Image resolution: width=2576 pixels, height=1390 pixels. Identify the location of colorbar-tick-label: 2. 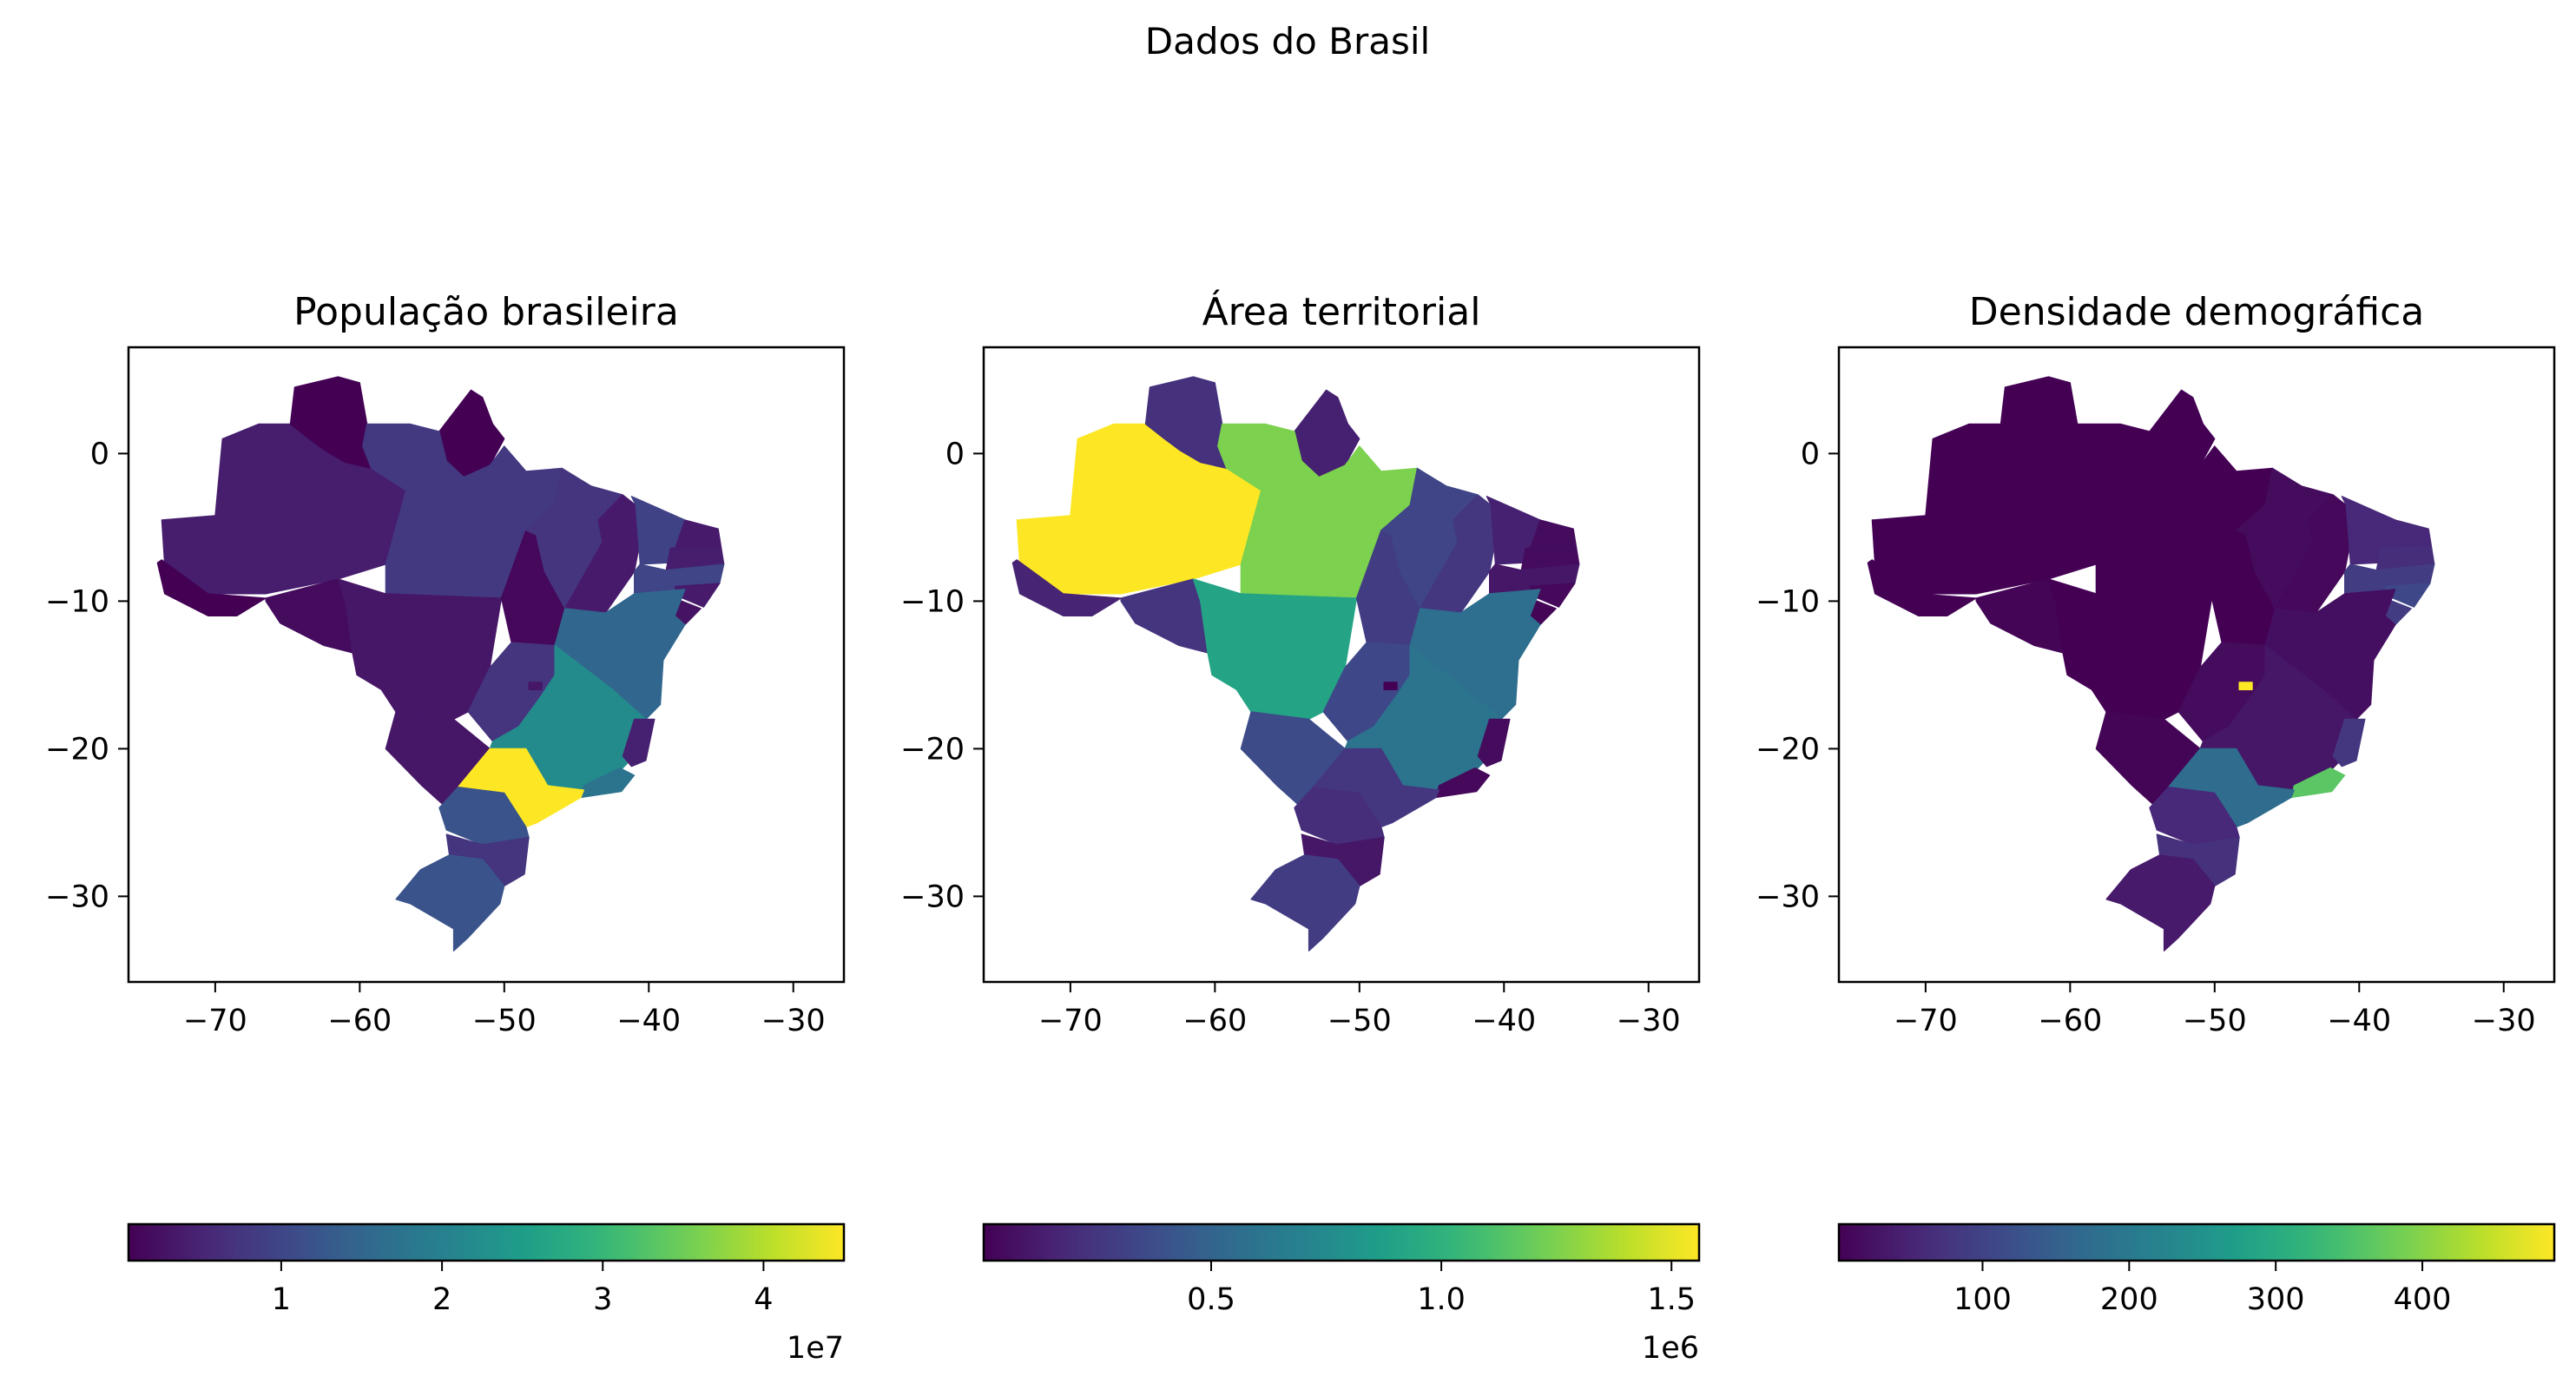
(441, 1299).